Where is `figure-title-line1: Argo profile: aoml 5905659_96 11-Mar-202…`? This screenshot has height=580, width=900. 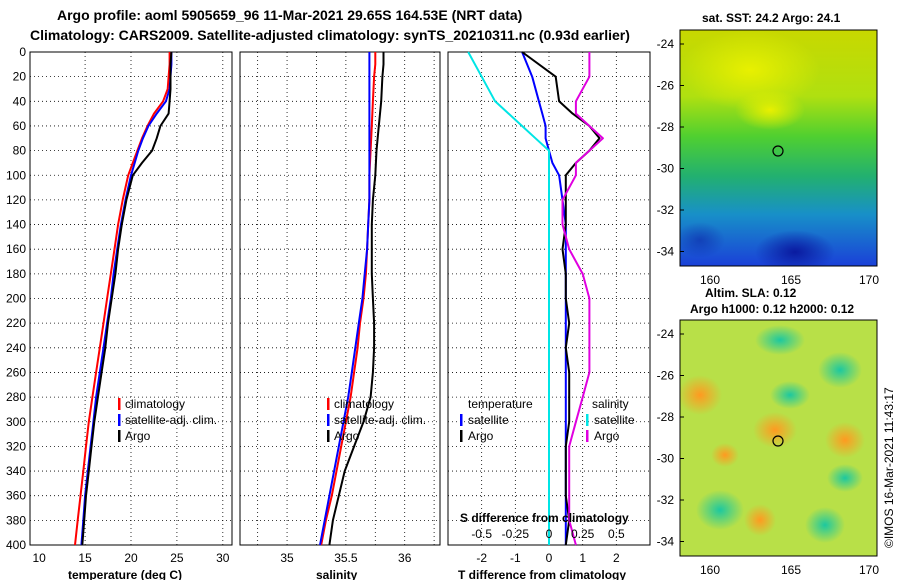
figure-title-line1: Argo profile: aoml 5905659_96 11-Mar-202… is located at coordinates (289, 15).